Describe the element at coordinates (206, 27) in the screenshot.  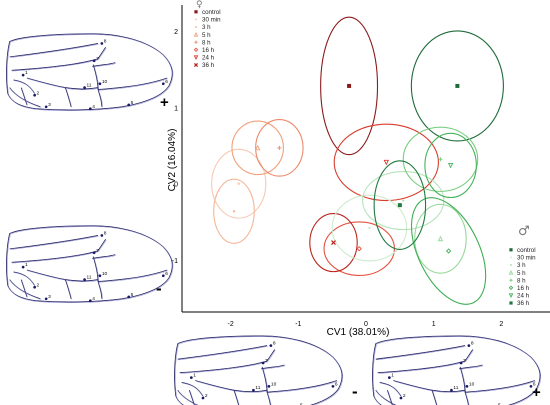
I see `legend-label: 3 h` at that location.